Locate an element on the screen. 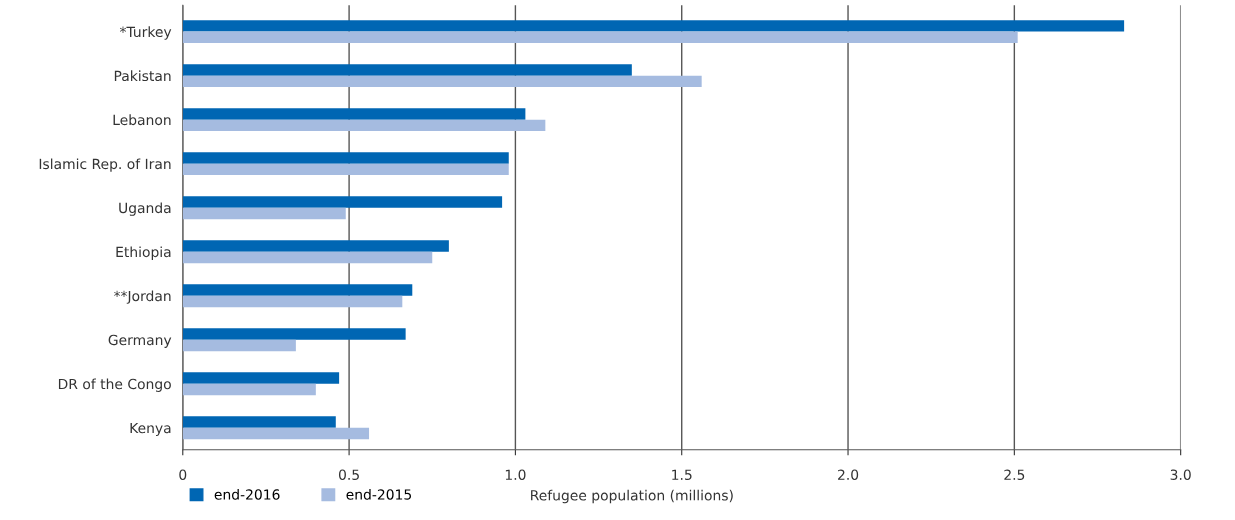 The width and height of the screenshot is (1235, 520). x-tick-label: 0 is located at coordinates (183, 474).